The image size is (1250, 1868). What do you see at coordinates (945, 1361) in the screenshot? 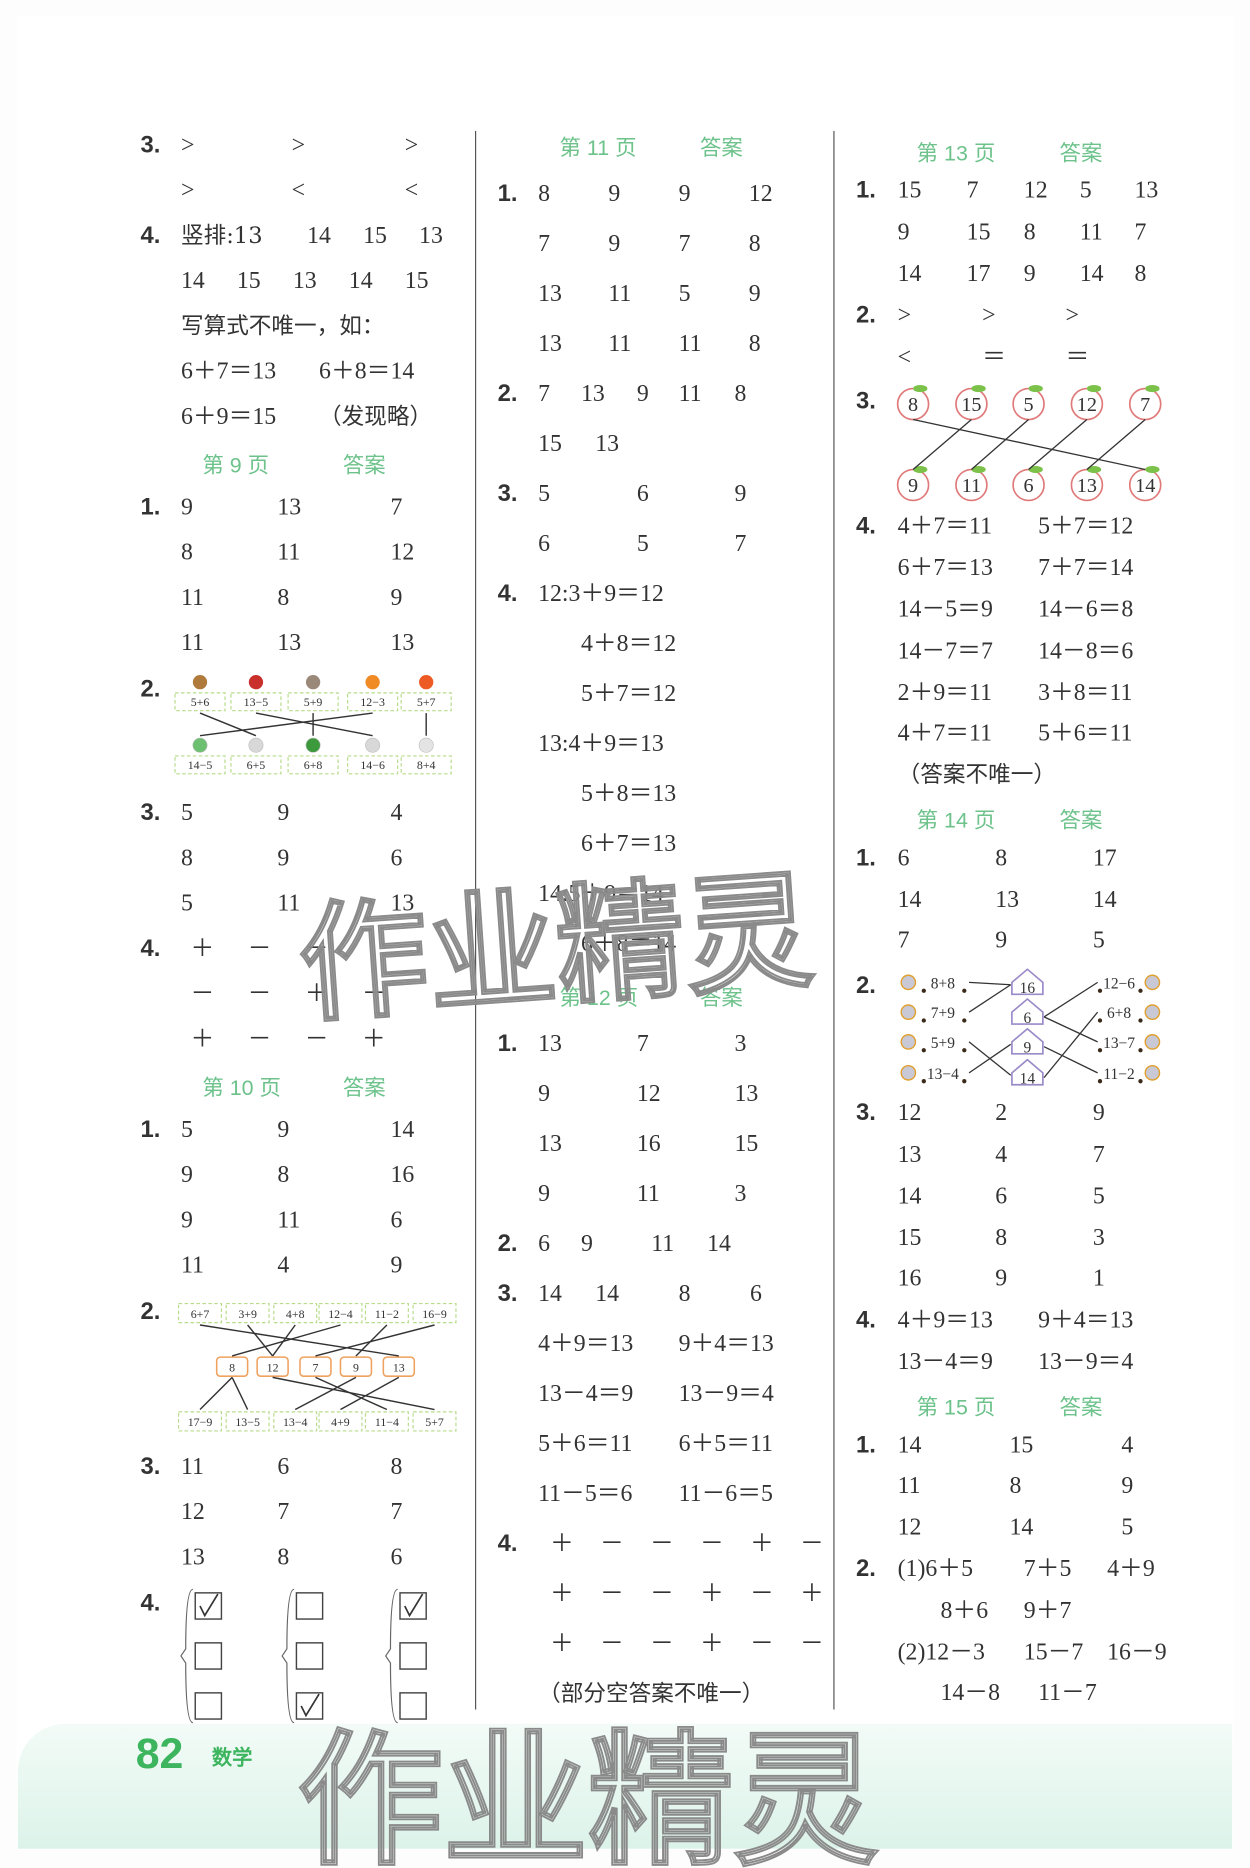
I see `answer-value: 13－4＝9` at bounding box center [945, 1361].